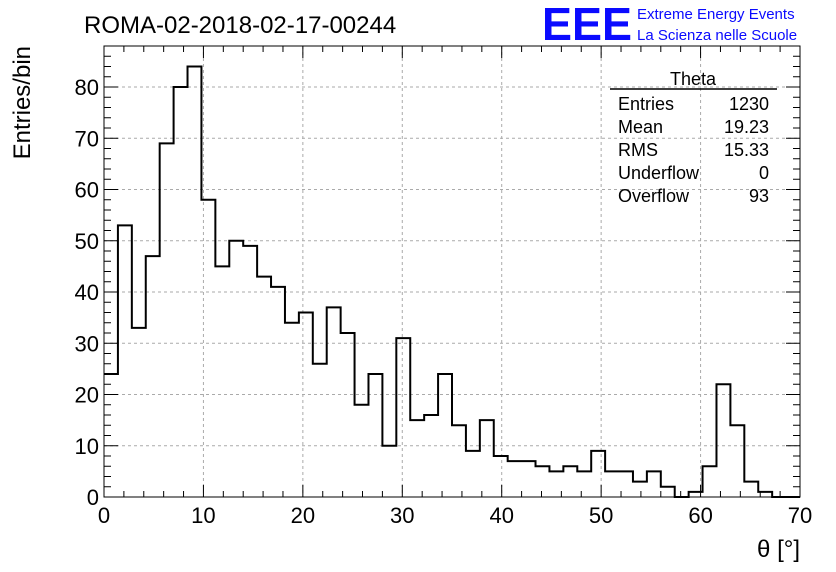 This screenshot has width=836, height=572. I want to click on stats-row-value: 1230, so click(749, 104).